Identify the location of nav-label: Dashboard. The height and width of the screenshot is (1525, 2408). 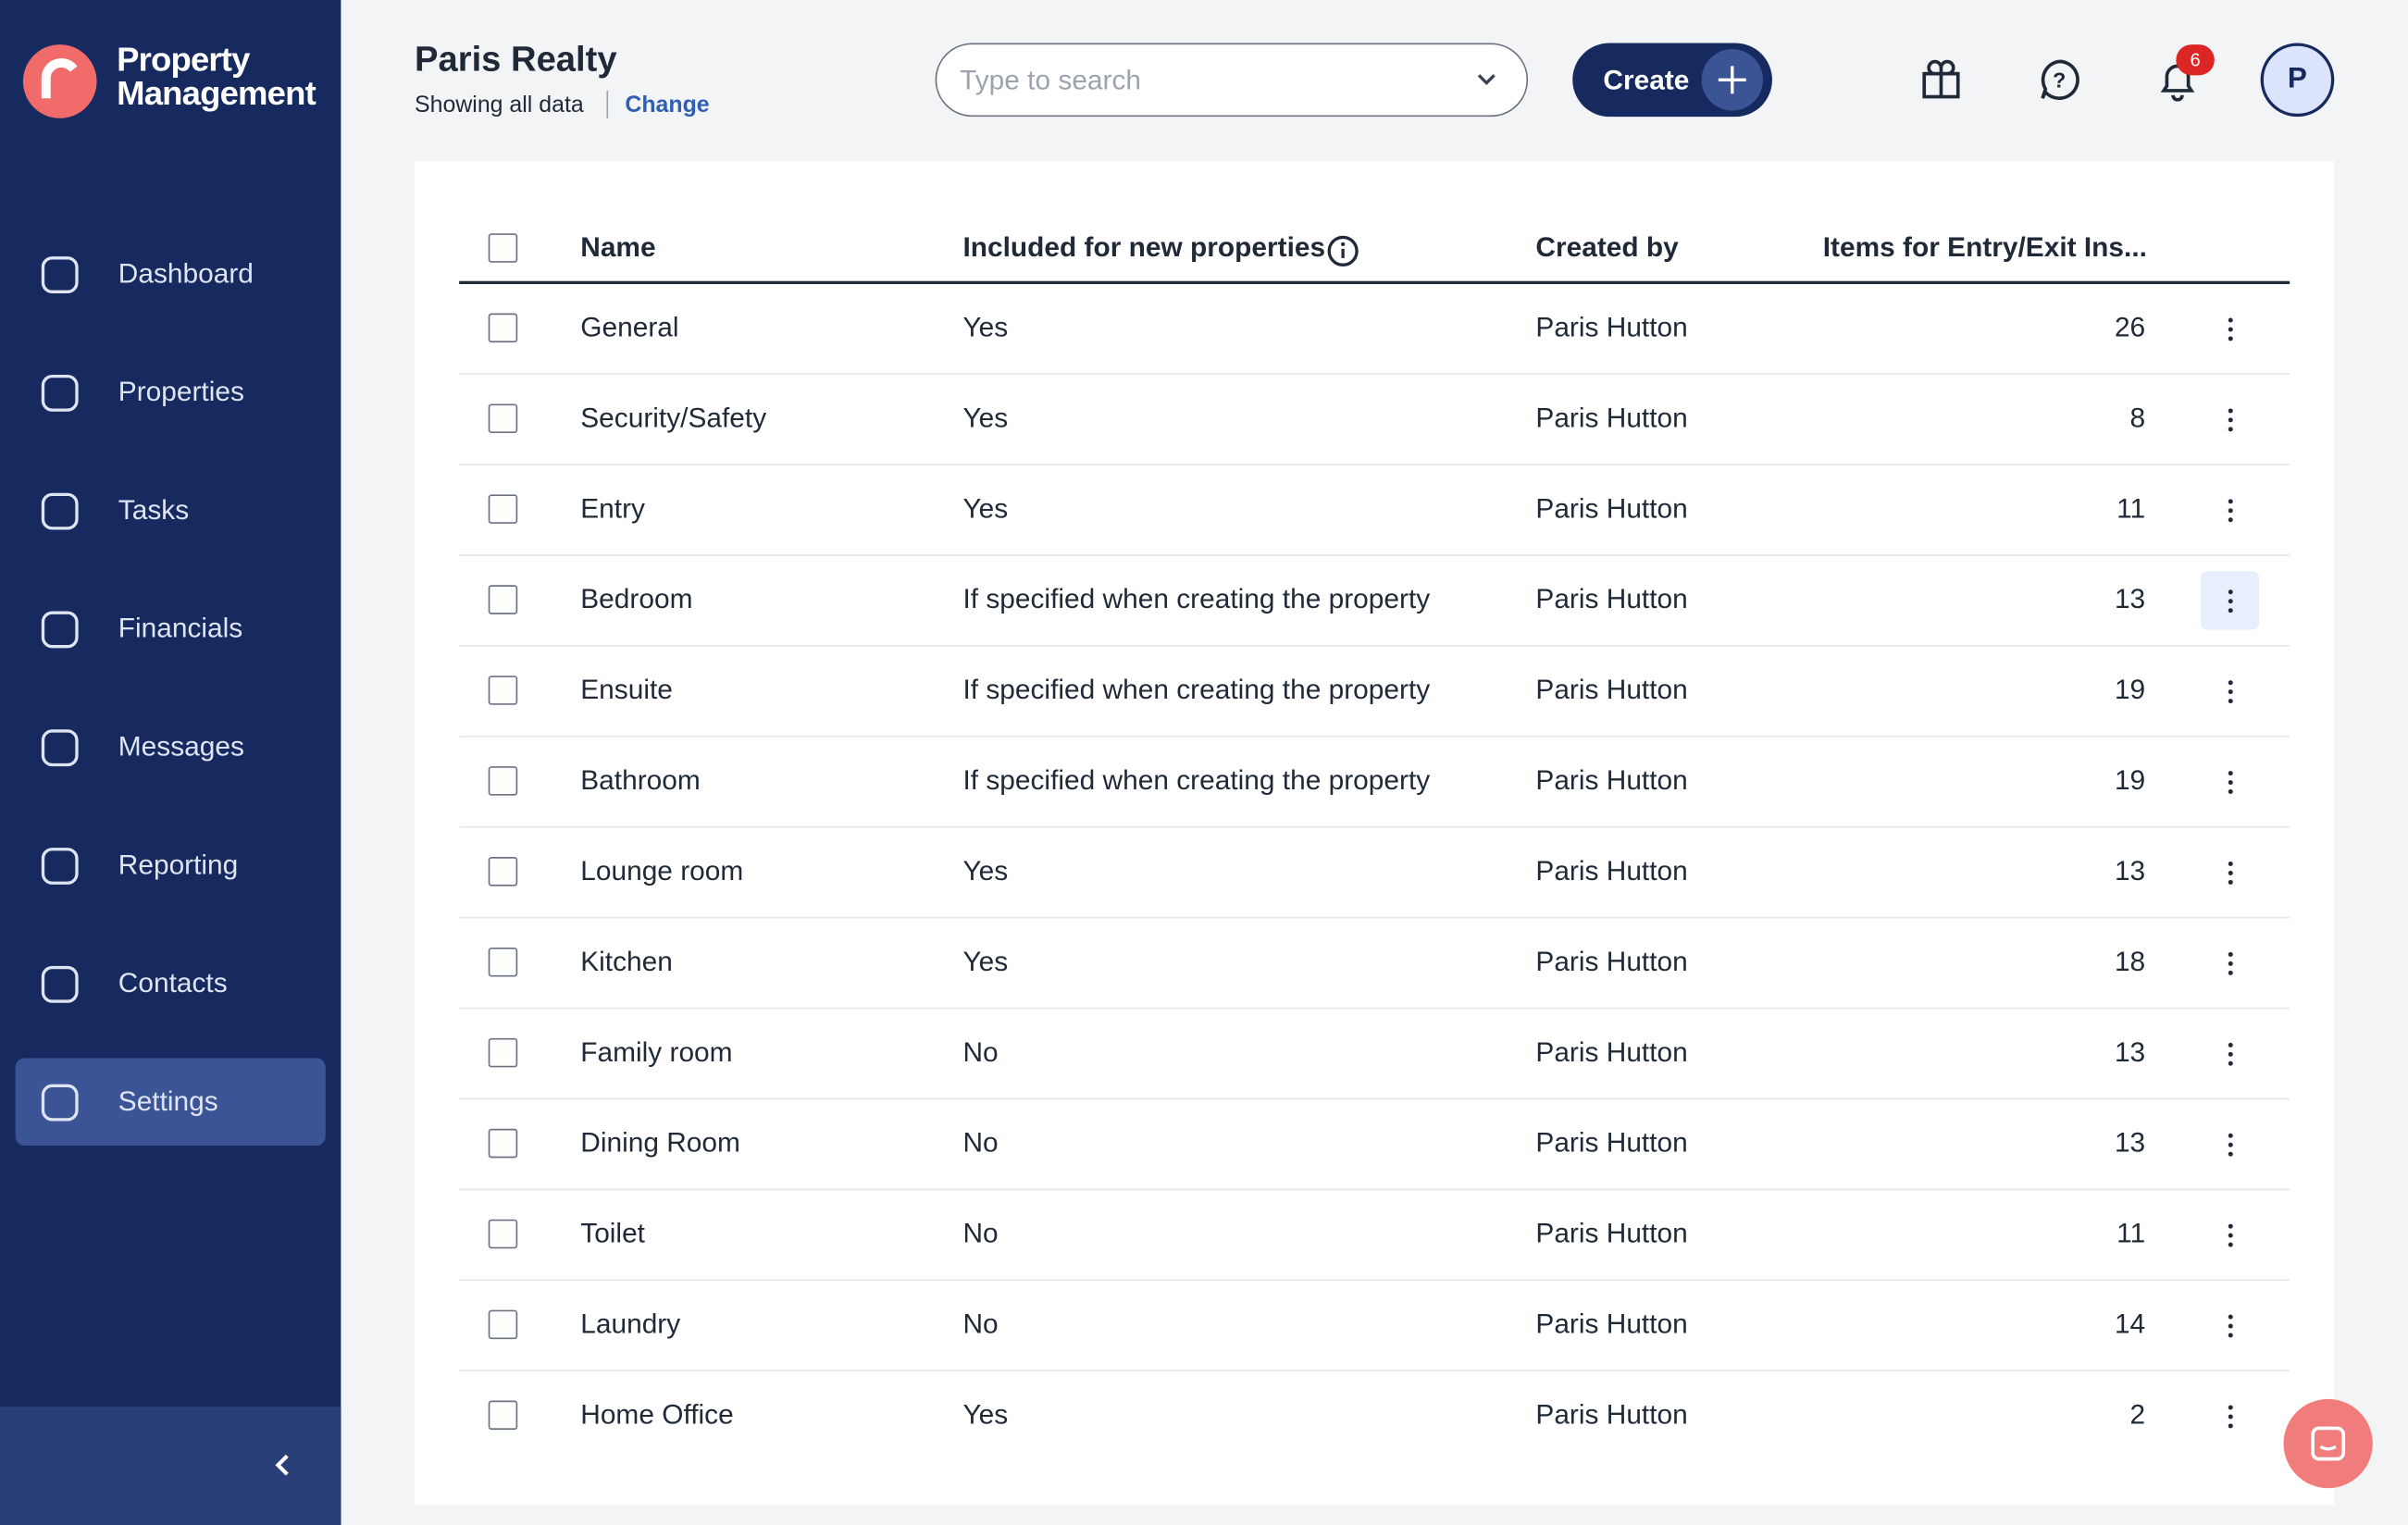
(186, 273).